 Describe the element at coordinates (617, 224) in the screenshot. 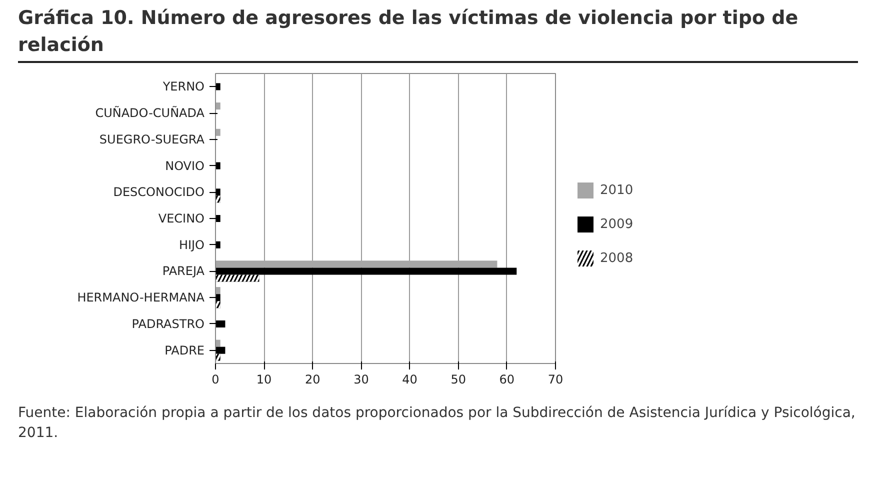

I see `legend-label: 2009` at that location.